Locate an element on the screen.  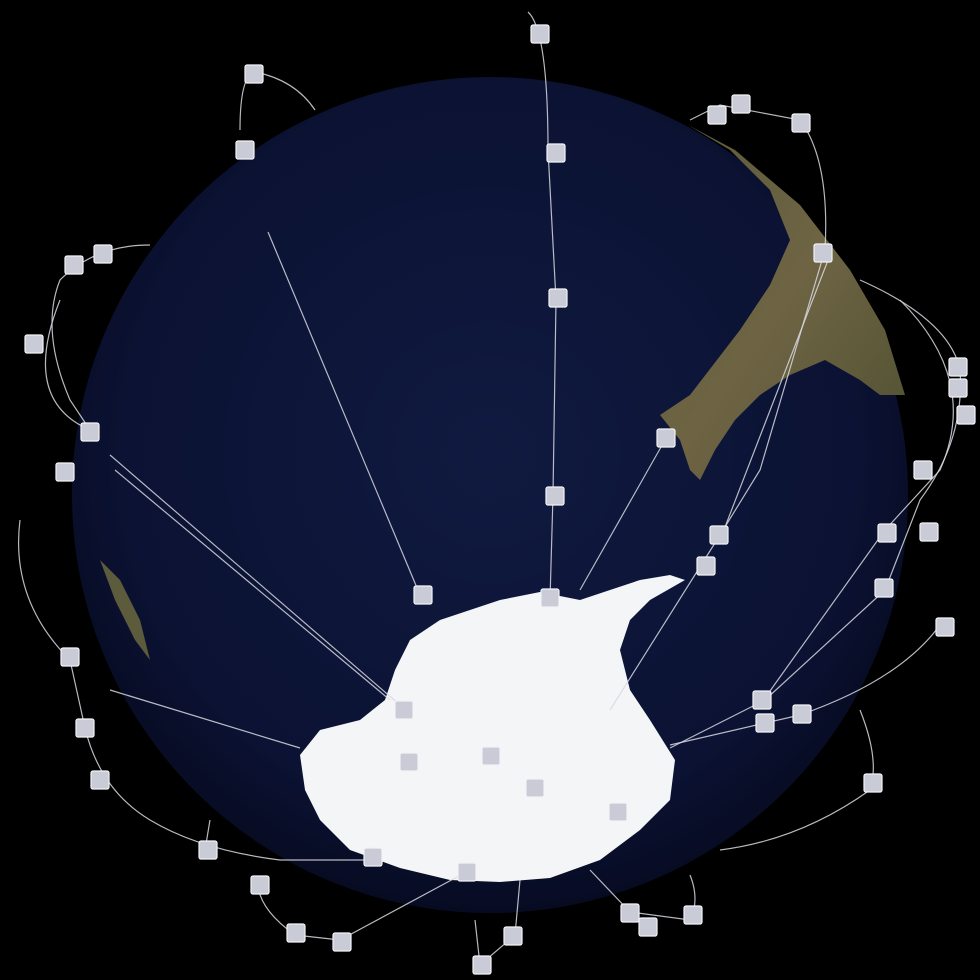
south-america is located at coordinates (782, 302).